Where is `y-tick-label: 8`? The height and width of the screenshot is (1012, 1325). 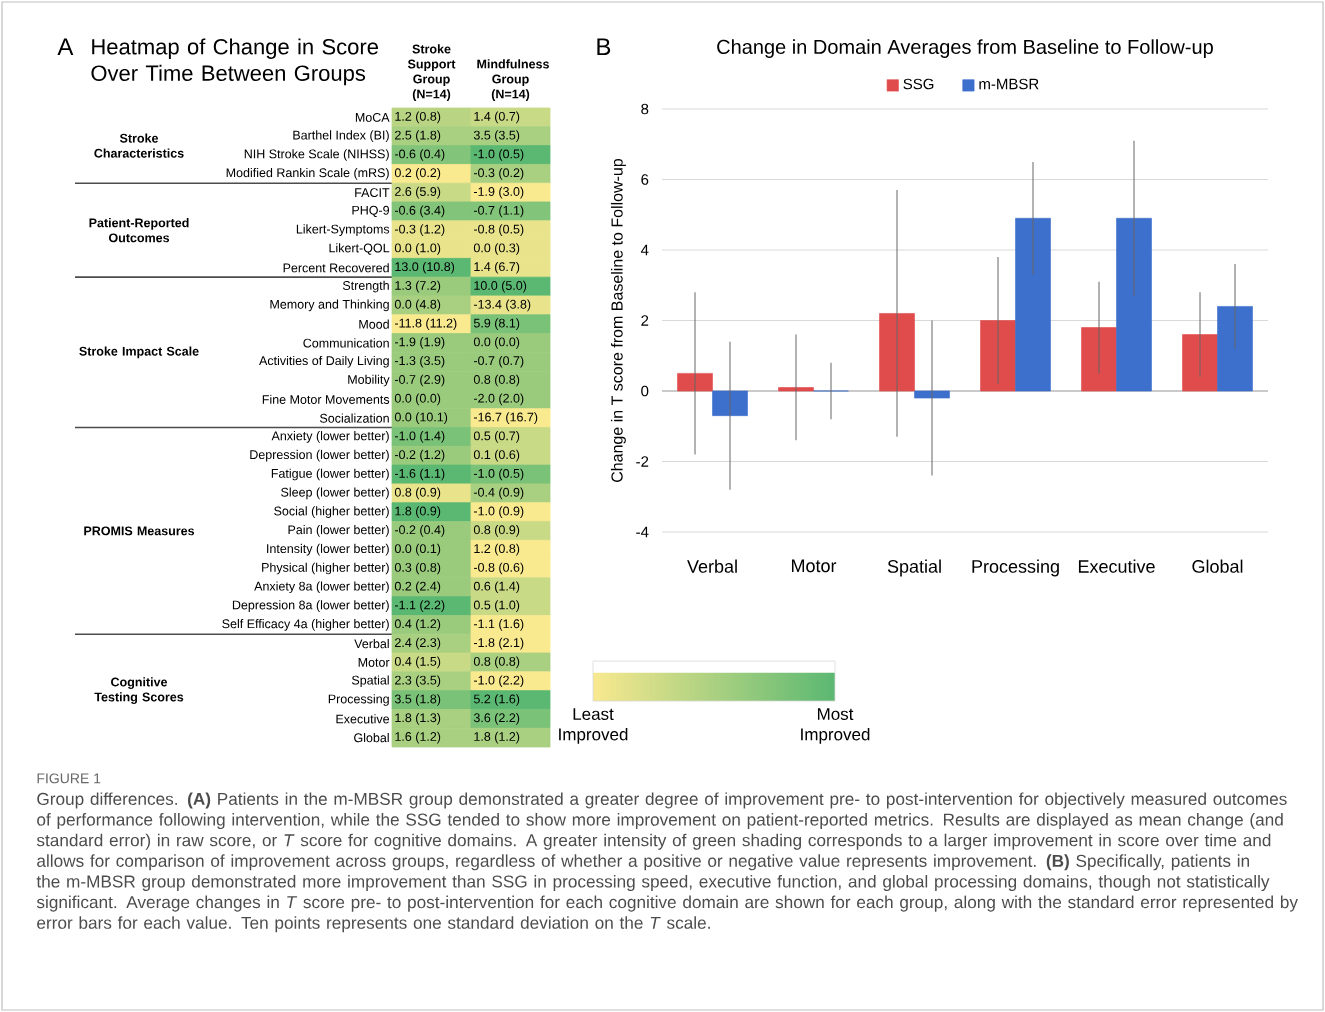
y-tick-label: 8 is located at coordinates (645, 109).